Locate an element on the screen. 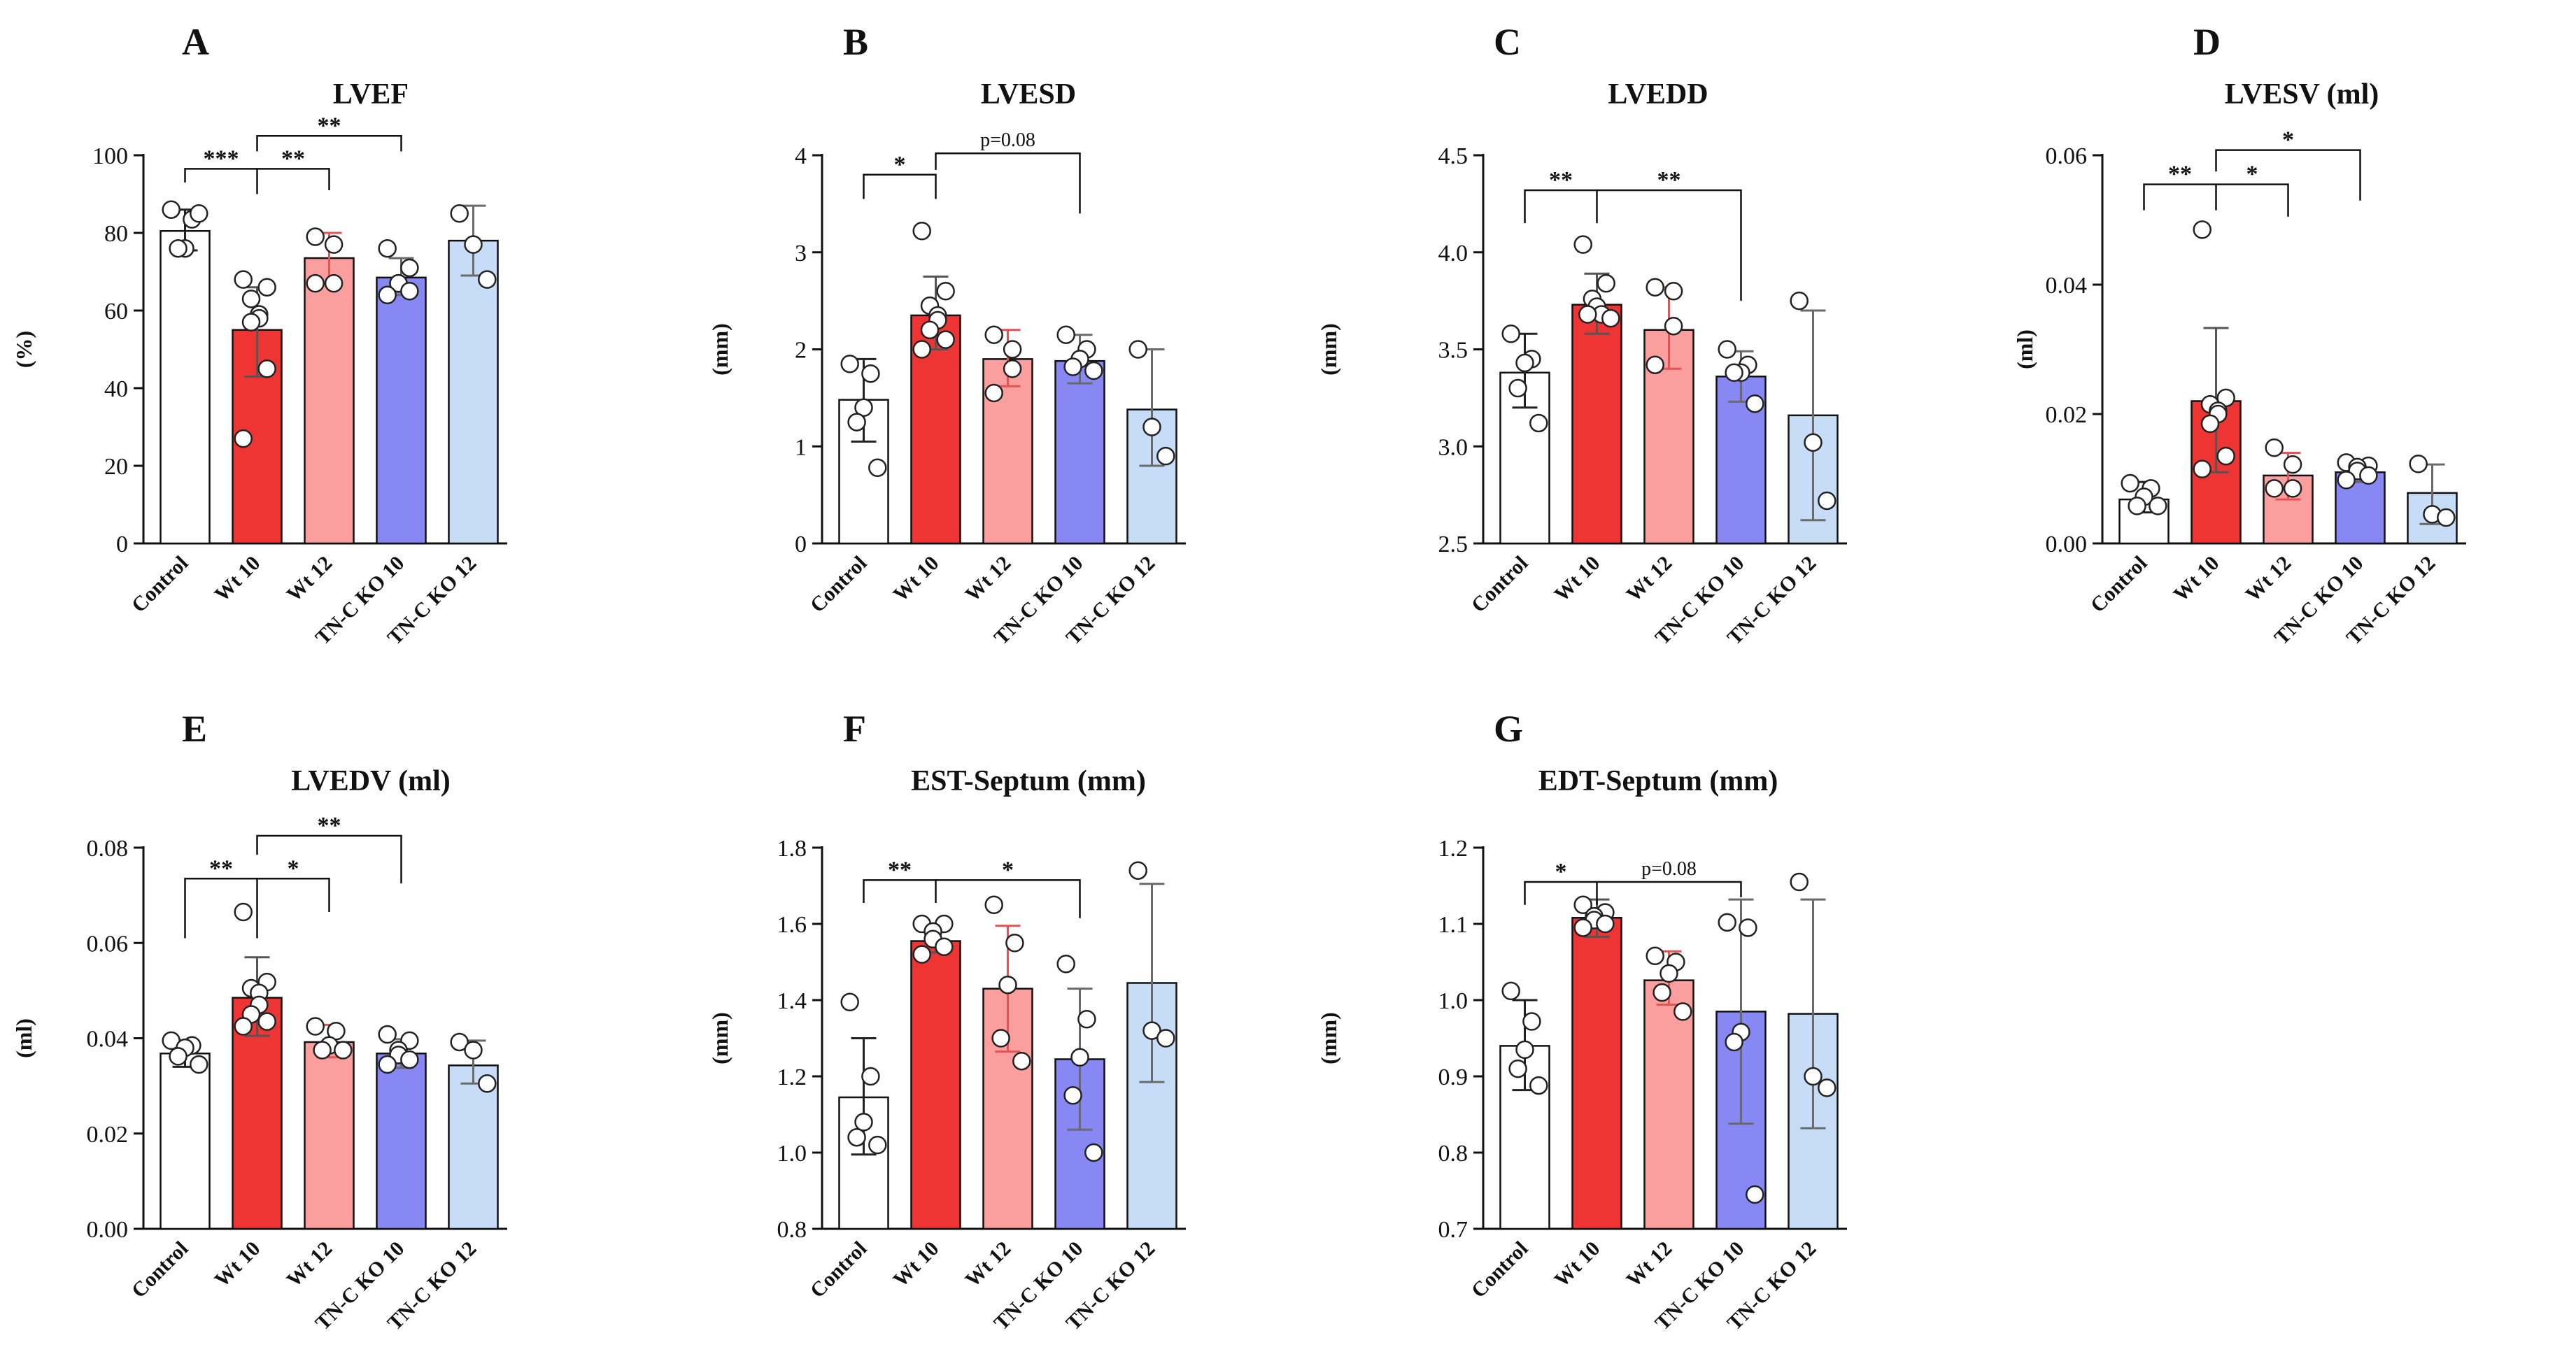  panel-title: LVESV (ml) is located at coordinates (2302, 94).